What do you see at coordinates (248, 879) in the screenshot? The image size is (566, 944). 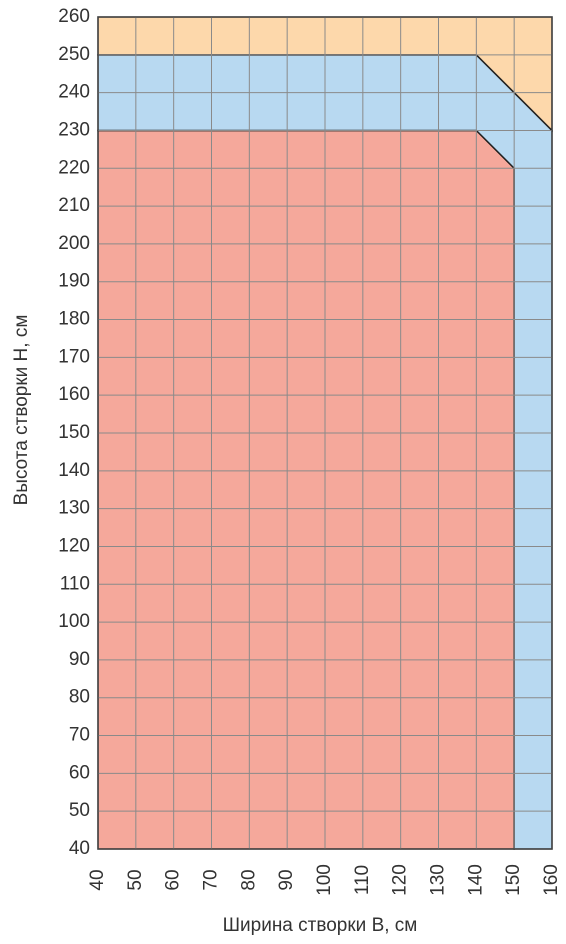 I see `x-tick-label: 80` at bounding box center [248, 879].